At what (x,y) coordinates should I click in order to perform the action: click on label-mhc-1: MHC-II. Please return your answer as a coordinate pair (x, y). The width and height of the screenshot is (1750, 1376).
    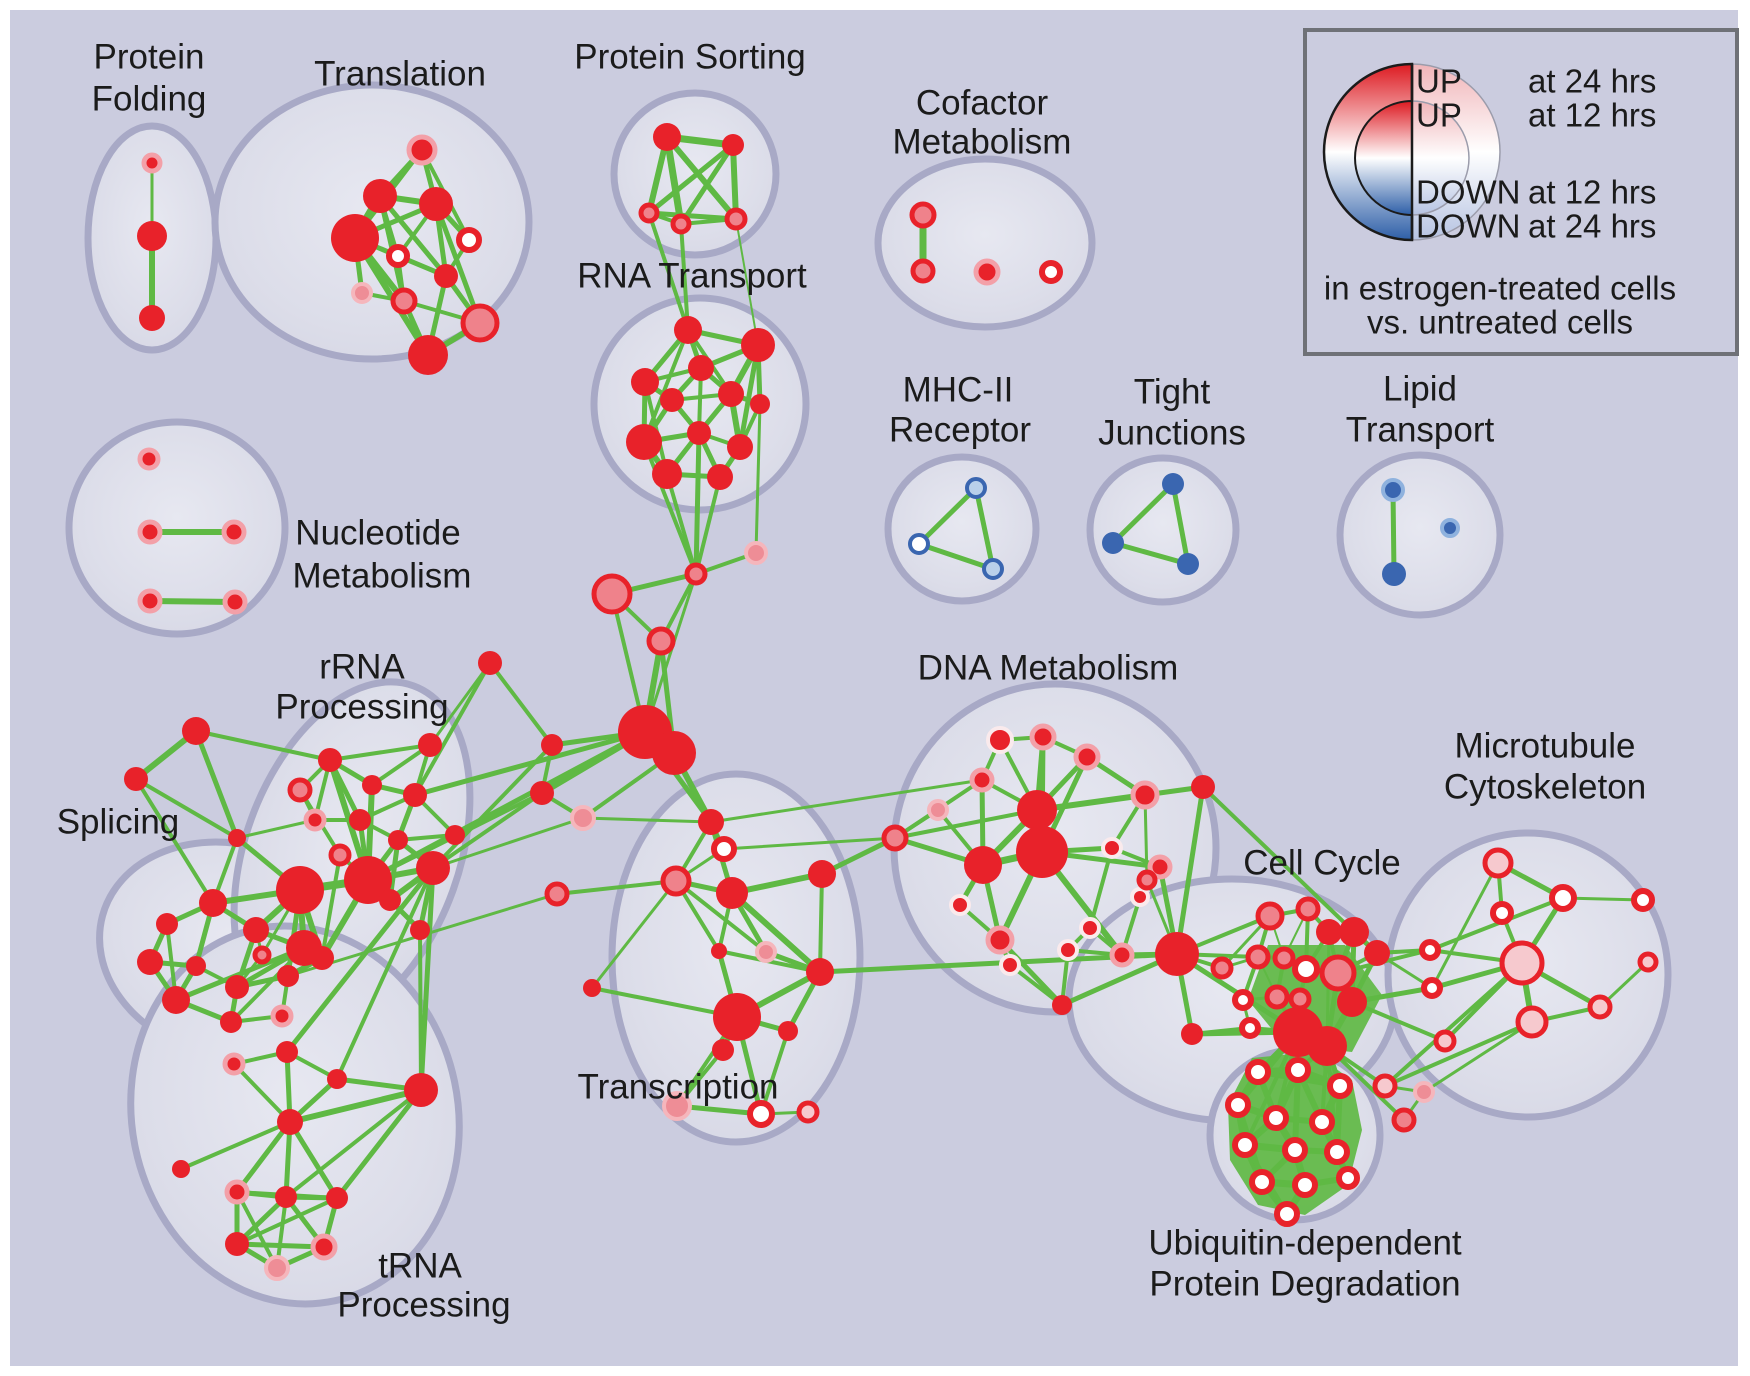
    Looking at the image, I should click on (958, 390).